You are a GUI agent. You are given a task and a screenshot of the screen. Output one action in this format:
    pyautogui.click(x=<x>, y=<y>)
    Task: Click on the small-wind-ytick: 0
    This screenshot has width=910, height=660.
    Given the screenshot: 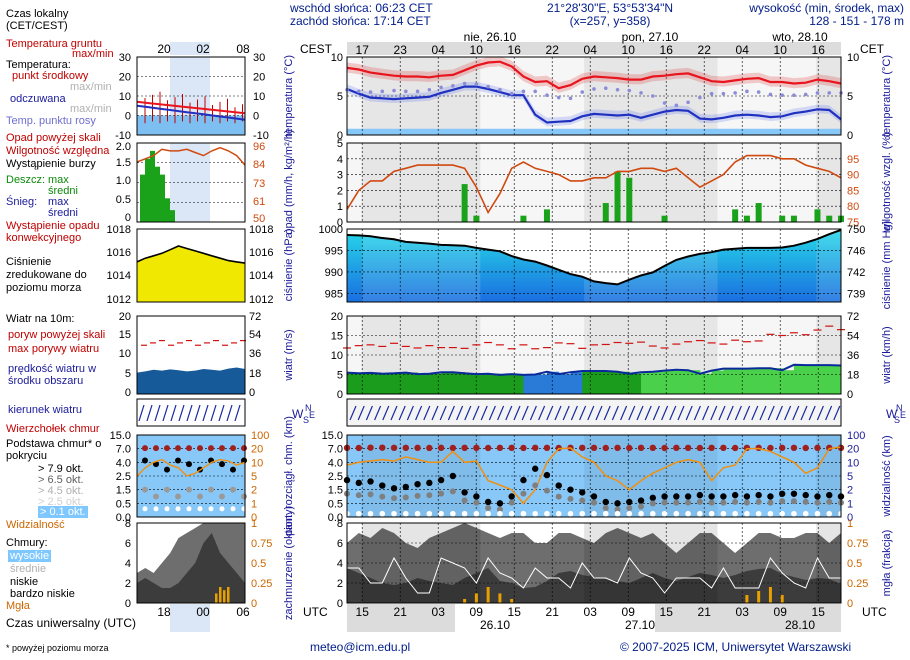 What is the action you would take?
    pyautogui.click(x=128, y=393)
    